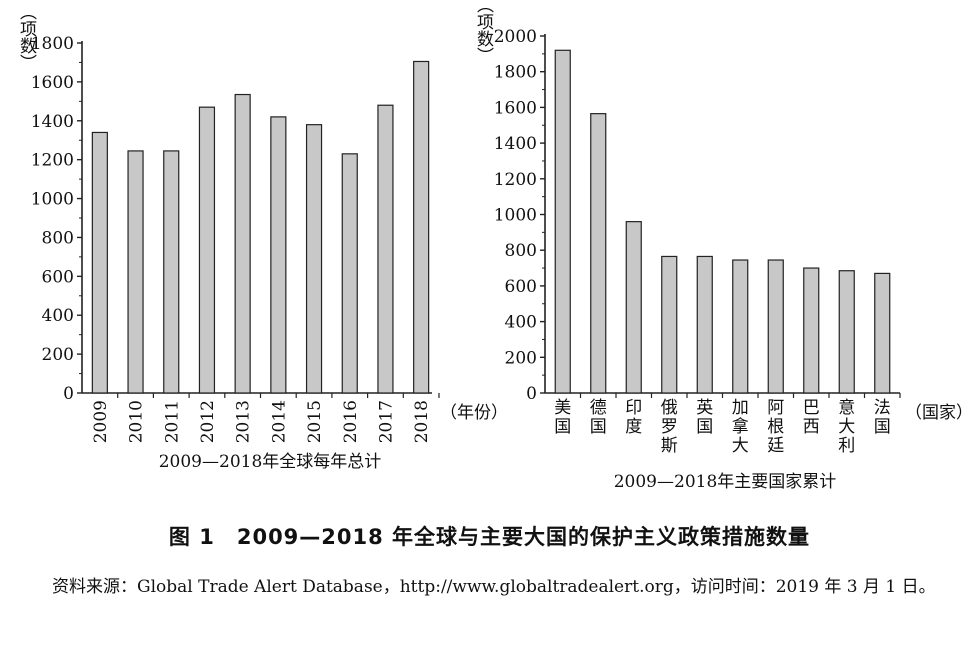  What do you see at coordinates (52, 200) in the screenshot?
I see `chart1-y-tick-label: 1000` at bounding box center [52, 200].